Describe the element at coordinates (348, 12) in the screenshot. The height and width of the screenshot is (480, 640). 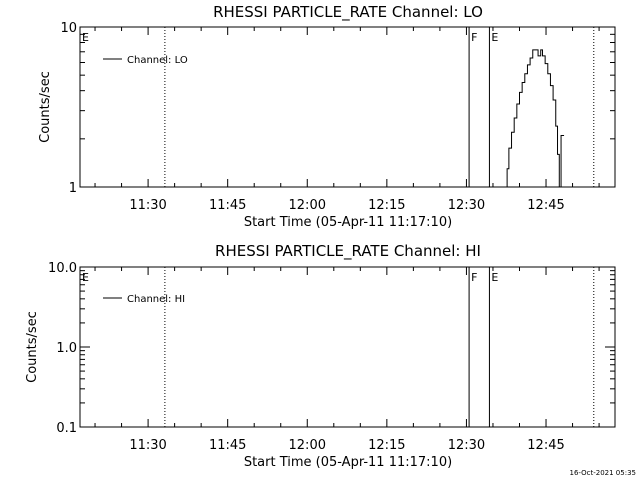
I see `chart-title: RHESSI PARTICLE_RATE Channel: LO` at that location.